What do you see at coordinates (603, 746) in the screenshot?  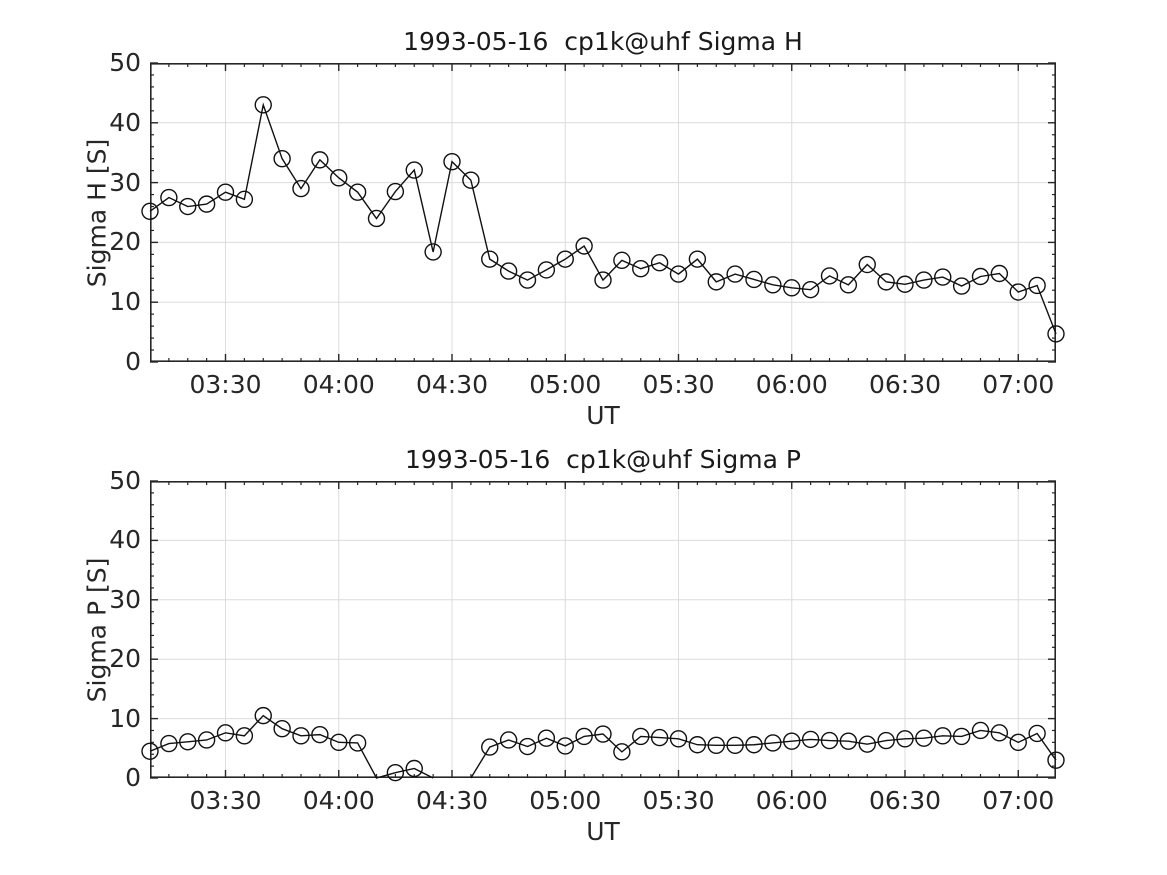 I see `data-line` at bounding box center [603, 746].